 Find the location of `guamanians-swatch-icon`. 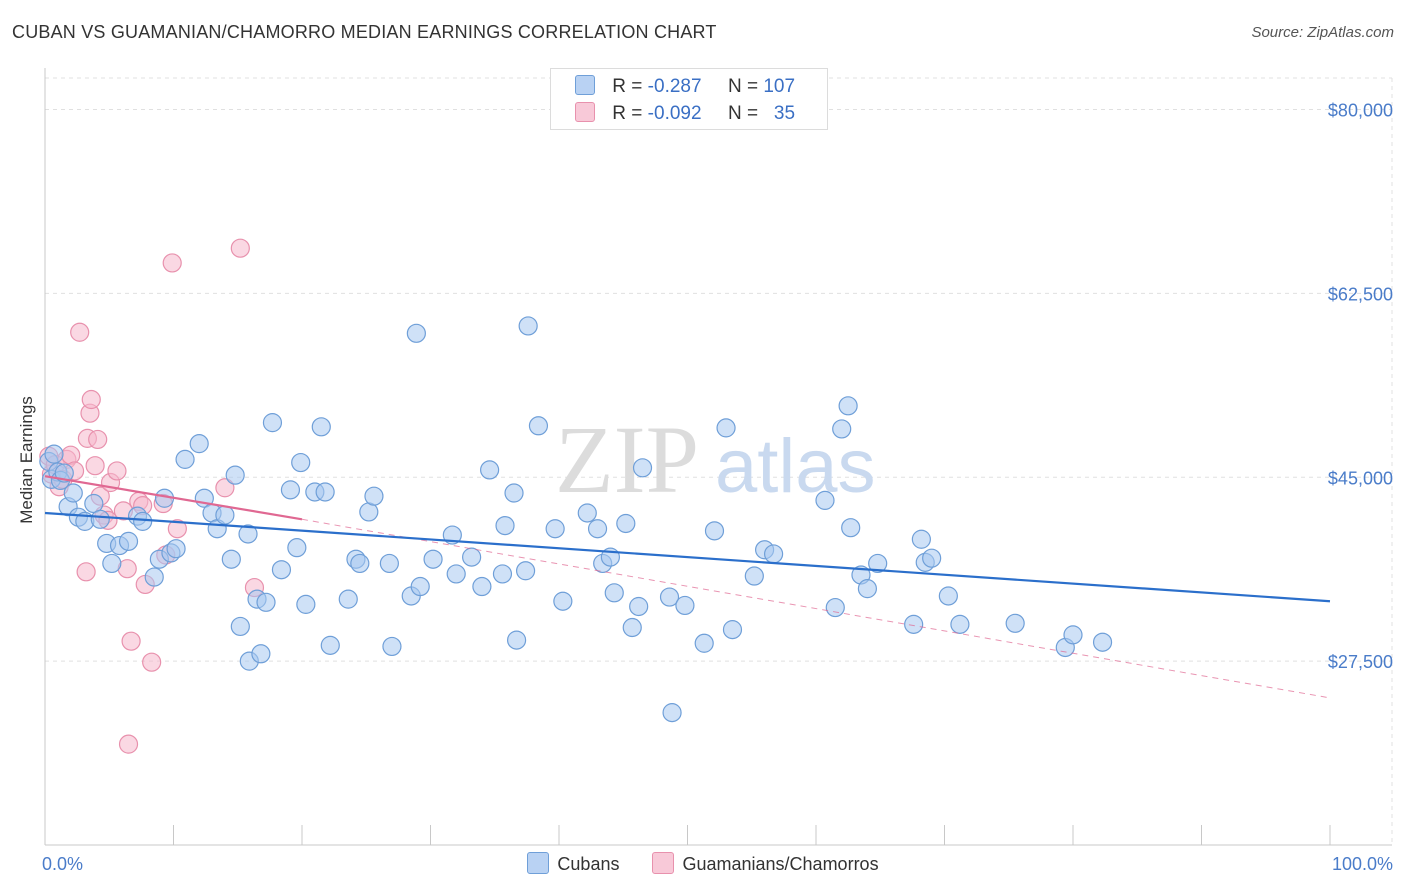

guamanians-swatch-icon is located at coordinates (585, 112).